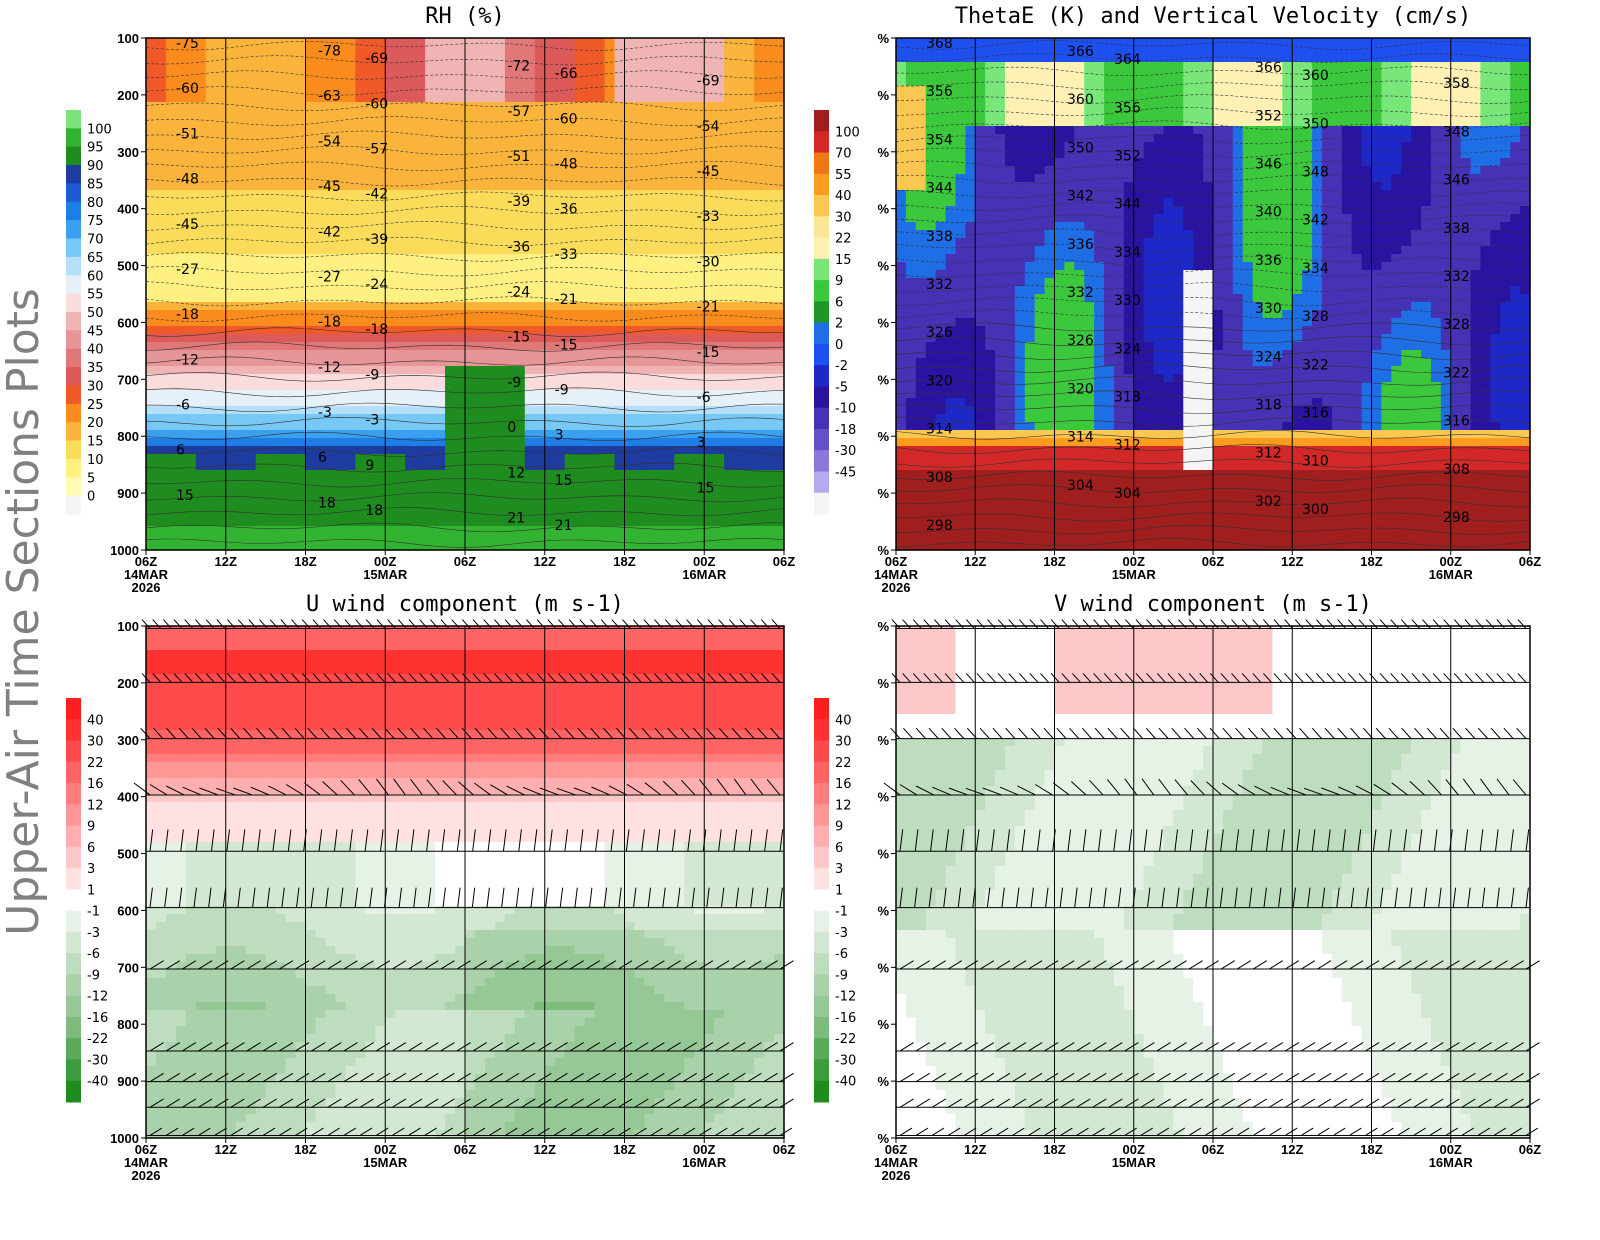 This screenshot has width=1600, height=1240. Describe the element at coordinates (372, 375) in the screenshot. I see `rh-contour-label: -9` at that location.